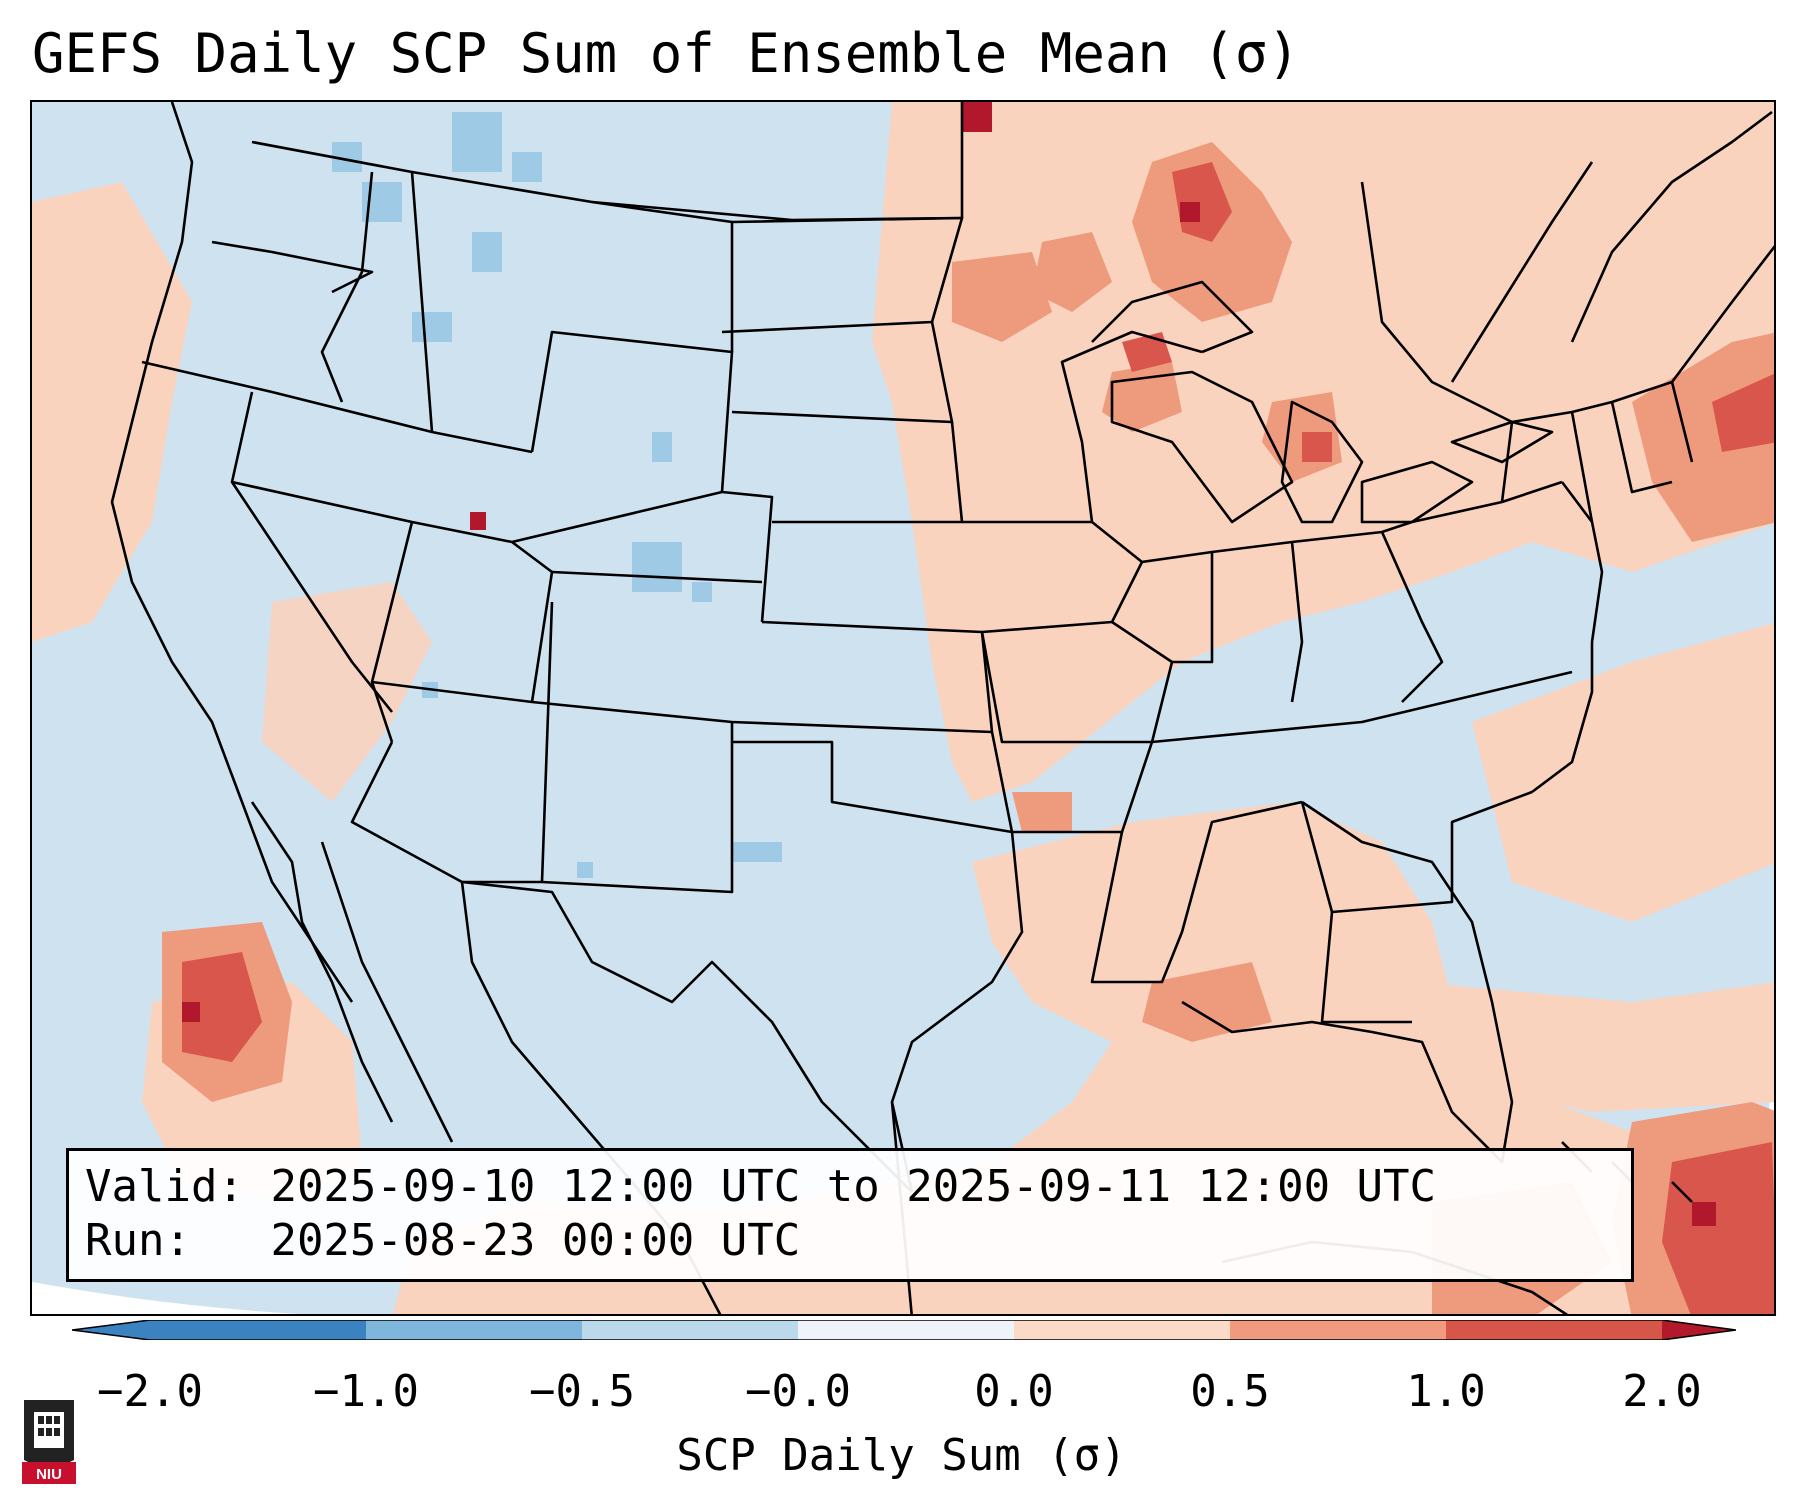 This screenshot has height=1506, width=1803. What do you see at coordinates (798, 1391) in the screenshot?
I see `colorbar-tick-label: −0.0` at bounding box center [798, 1391].